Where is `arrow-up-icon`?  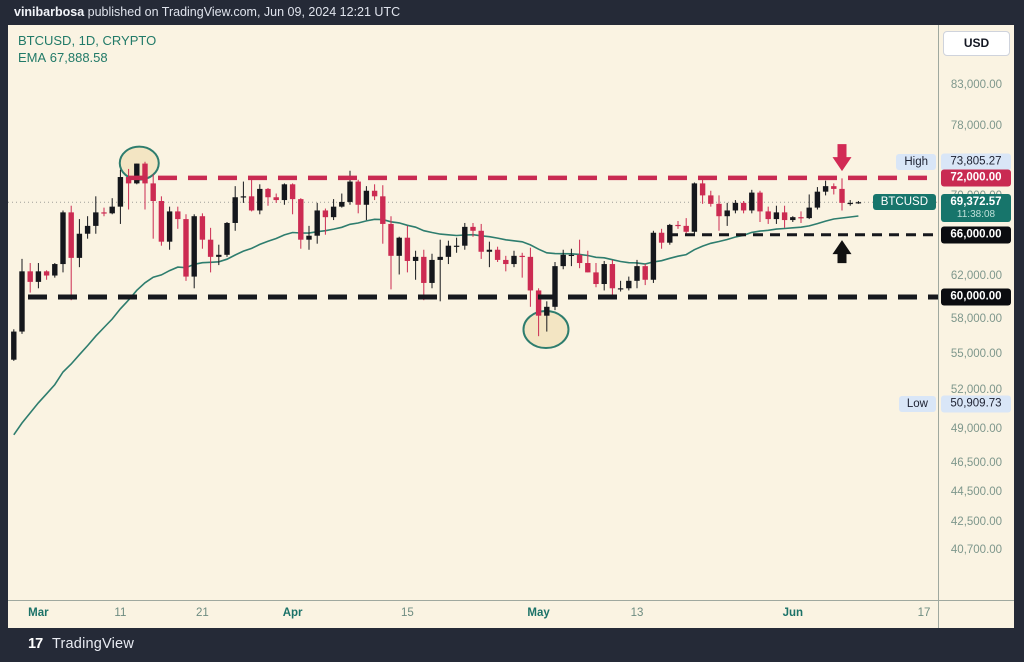 arrow-up-icon is located at coordinates (842, 252).